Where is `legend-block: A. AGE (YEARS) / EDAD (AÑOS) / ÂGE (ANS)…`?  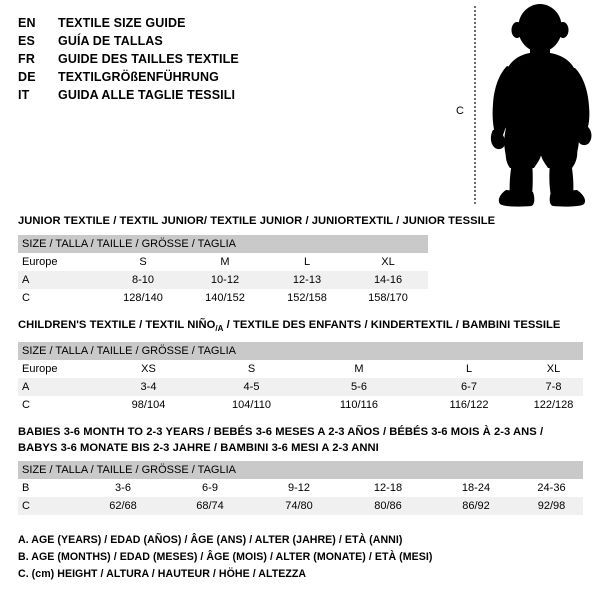
legend-block: A. AGE (YEARS) / EDAD (AÑOS) / ÂGE (ANS)… is located at coordinates (258, 557).